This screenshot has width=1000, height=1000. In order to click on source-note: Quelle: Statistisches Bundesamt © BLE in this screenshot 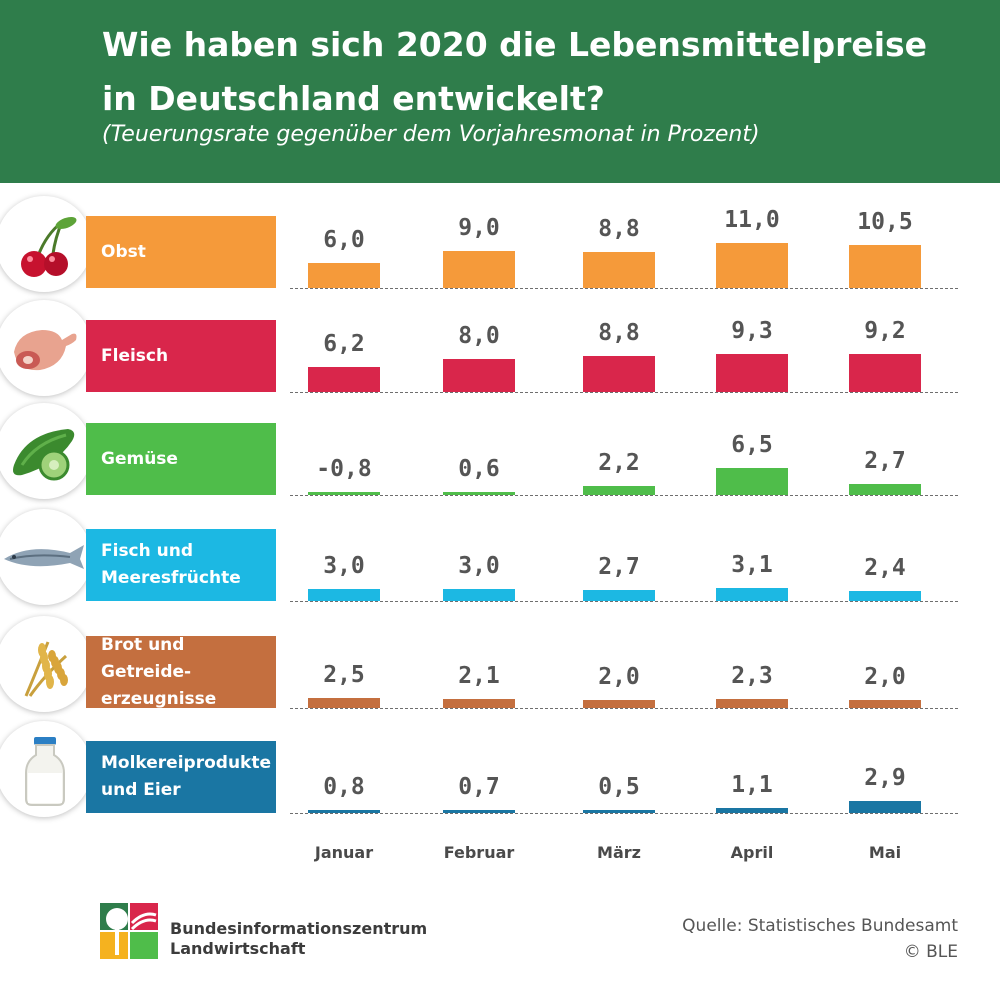, I will do `click(820, 939)`.